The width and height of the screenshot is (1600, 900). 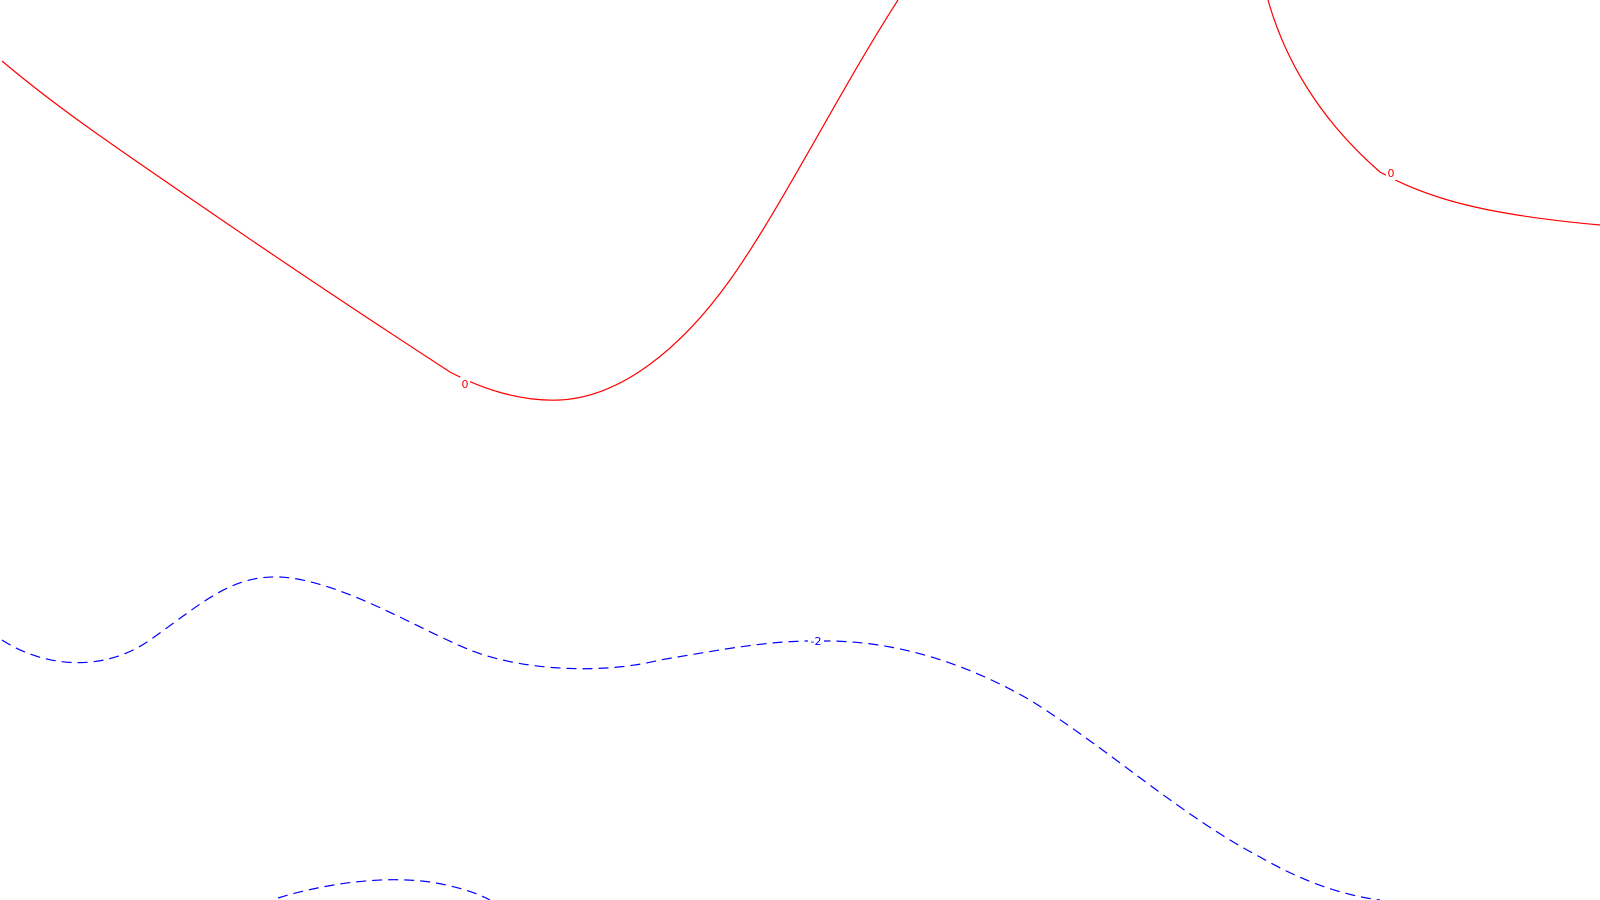 I want to click on contour-label-minus-two: -2, so click(x=816, y=641).